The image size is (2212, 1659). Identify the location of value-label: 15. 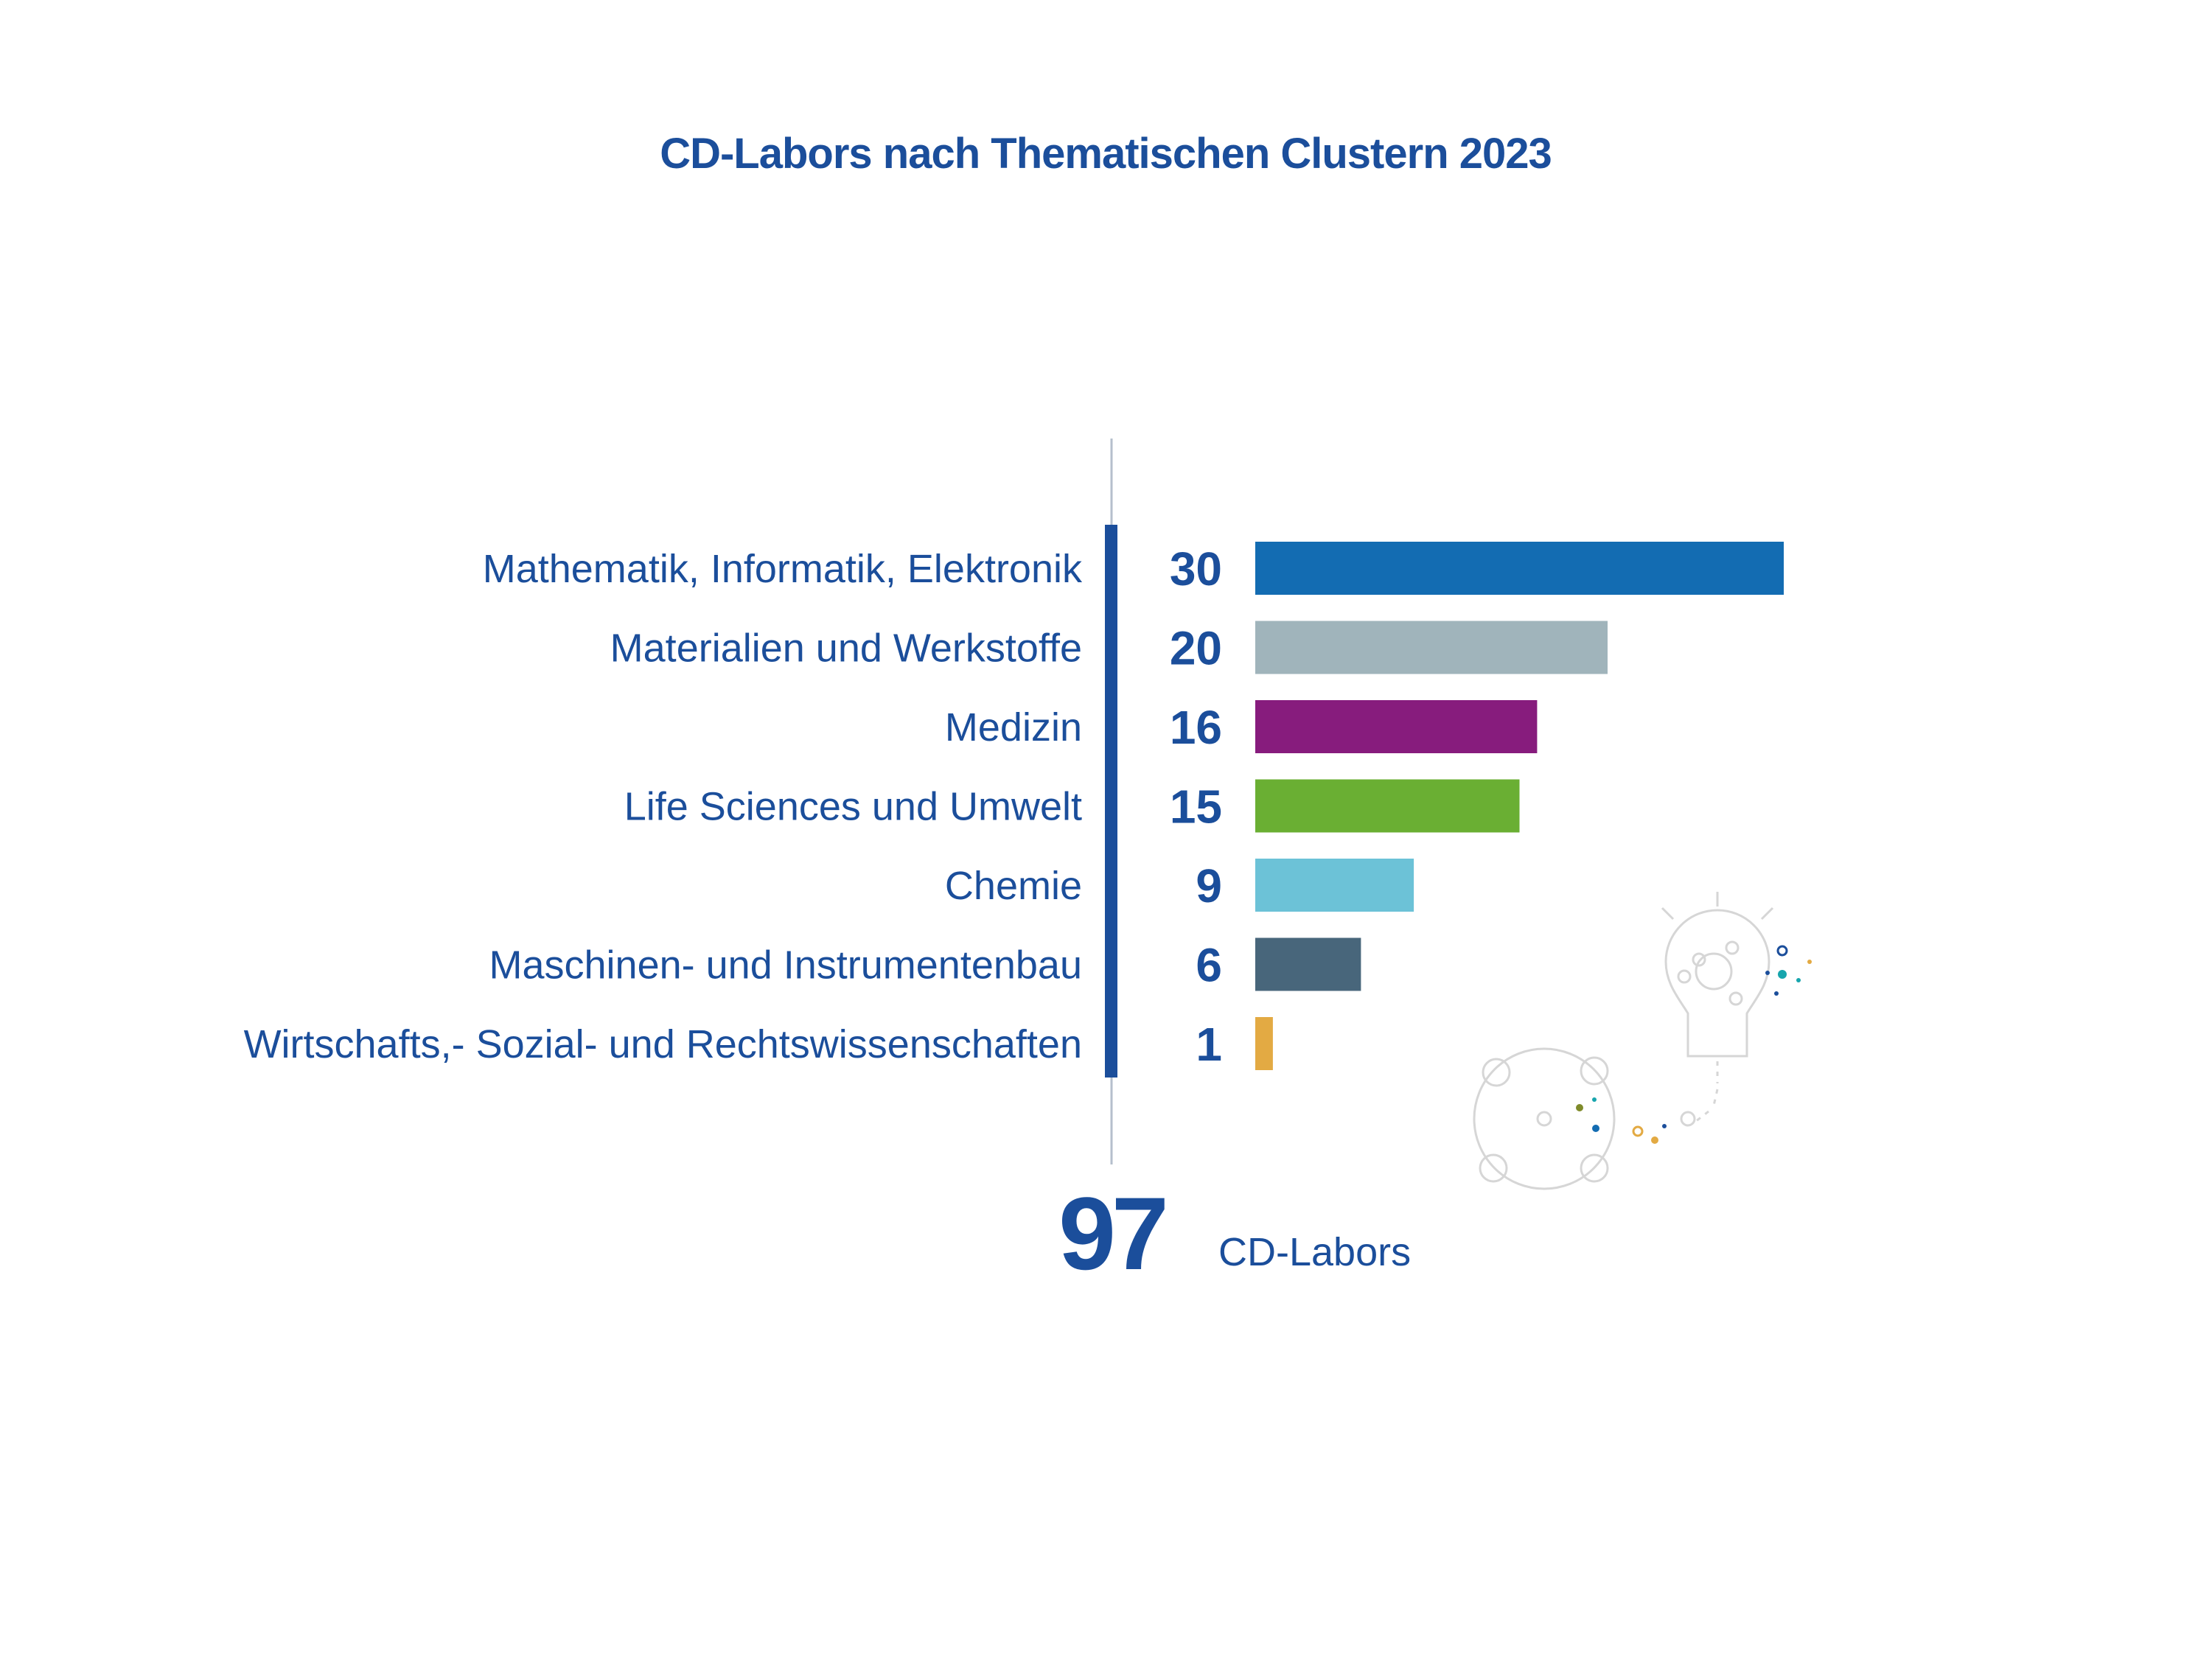
(1196, 807).